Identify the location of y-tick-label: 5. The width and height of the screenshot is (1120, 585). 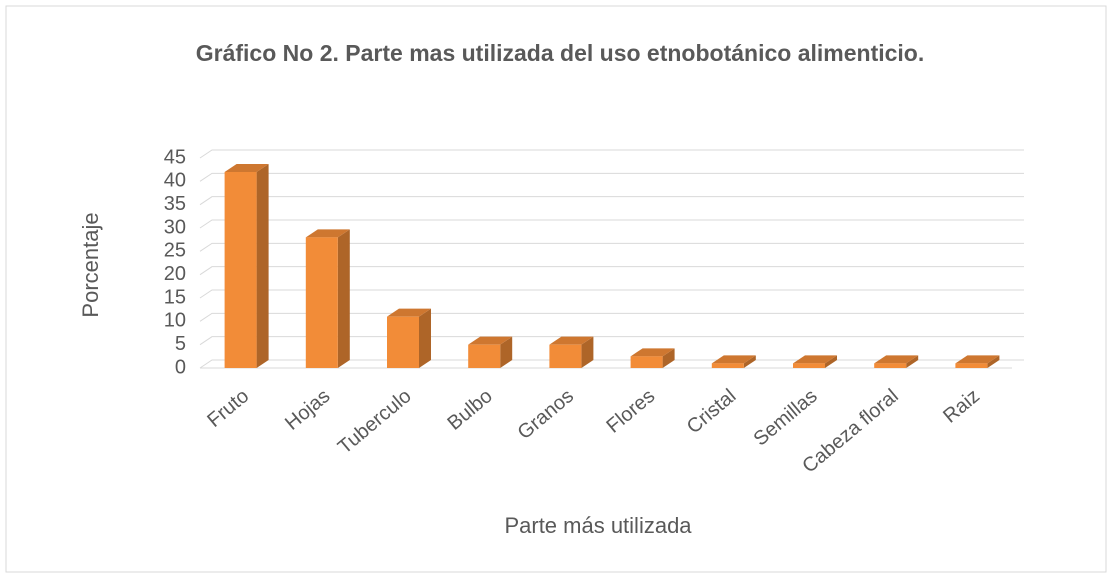
(180, 344).